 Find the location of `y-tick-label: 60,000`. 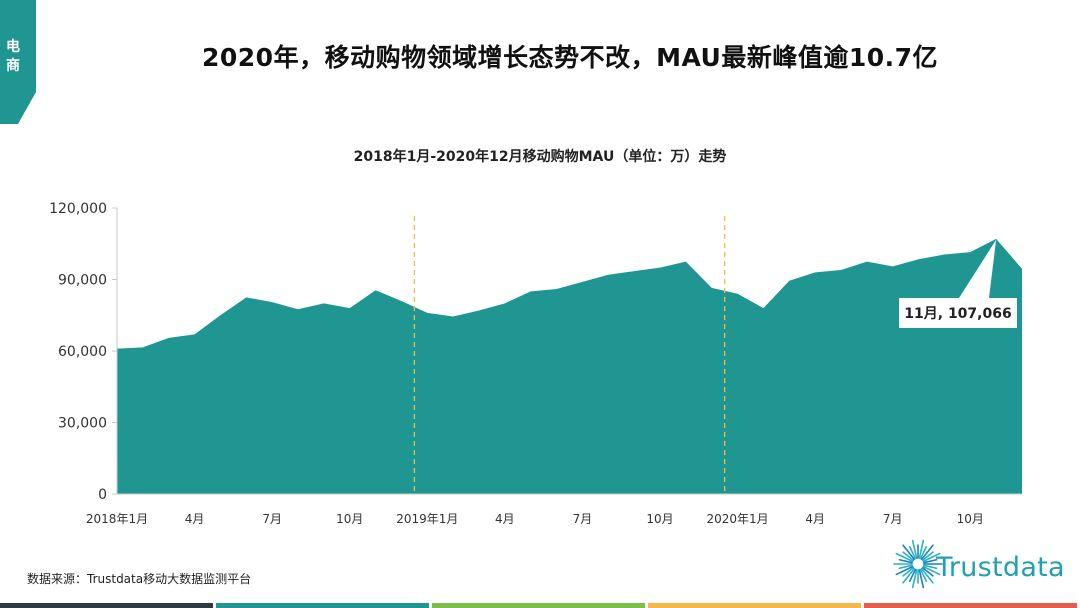

y-tick-label: 60,000 is located at coordinates (82, 352).